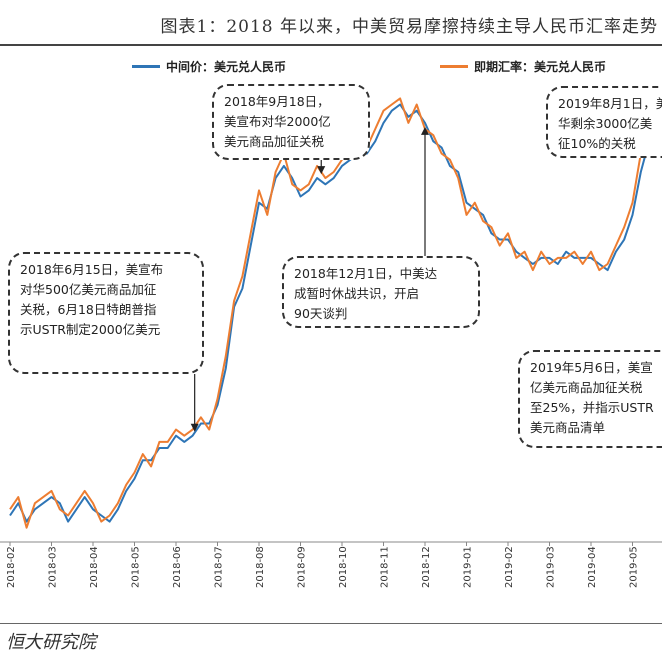 This screenshot has width=662, height=661. Describe the element at coordinates (468, 567) in the screenshot. I see `x-tick-label: 2019-01` at that location.